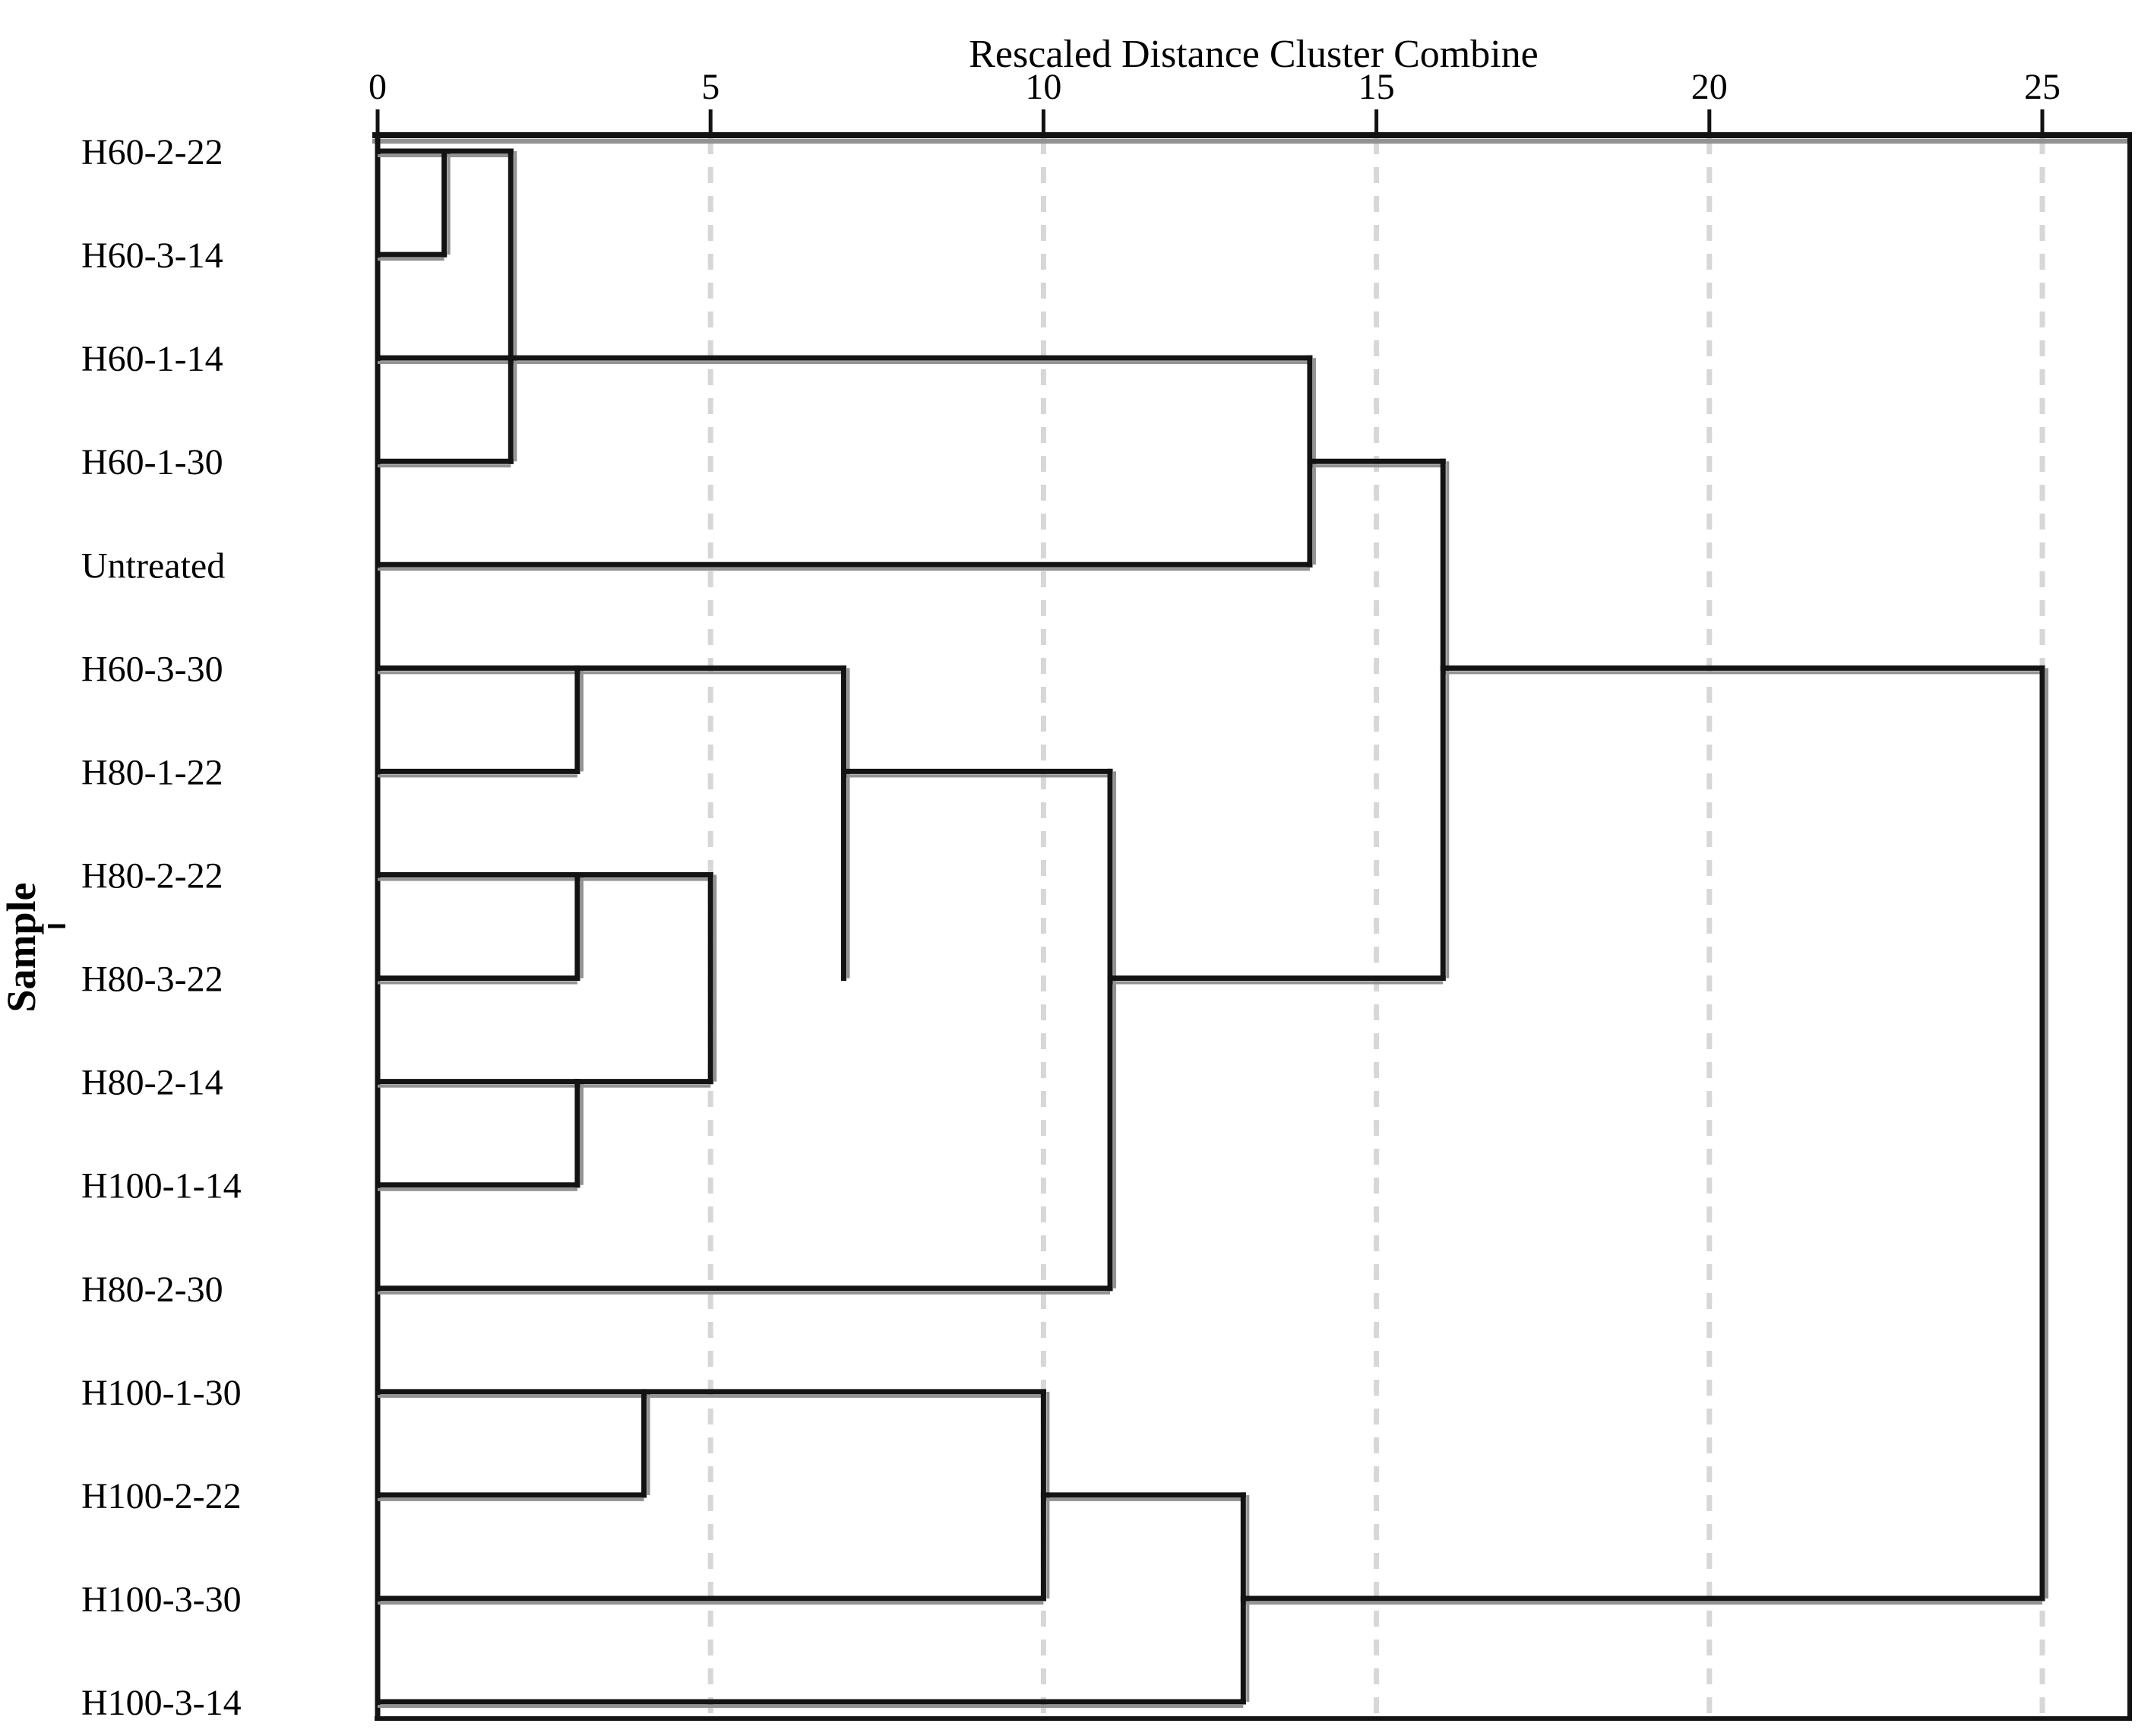 This screenshot has width=2154, height=1736. Describe the element at coordinates (152, 359) in the screenshot. I see `sample-label-H60-1-14: H60-1-14` at that location.